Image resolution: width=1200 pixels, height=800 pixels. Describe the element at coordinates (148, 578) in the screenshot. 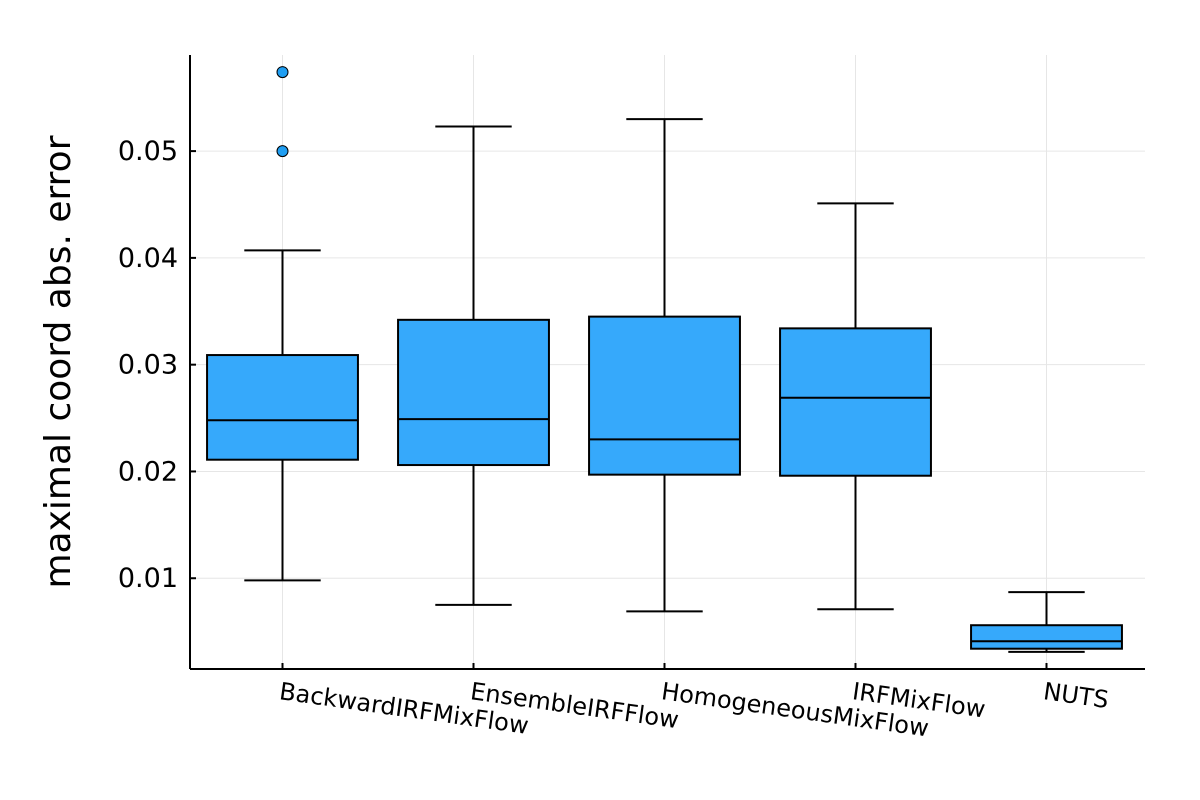

I see `y-tick-label: 0.01` at that location.